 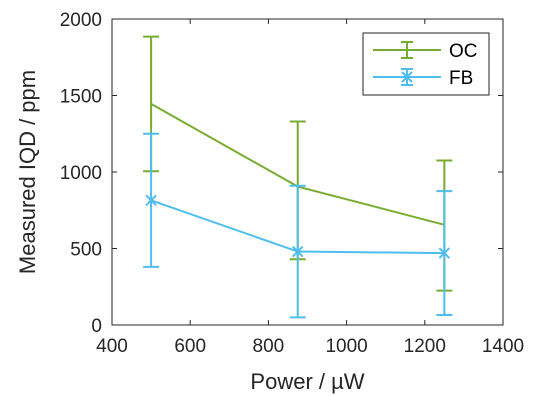 I want to click on x-tick-label: 600, so click(x=190, y=346).